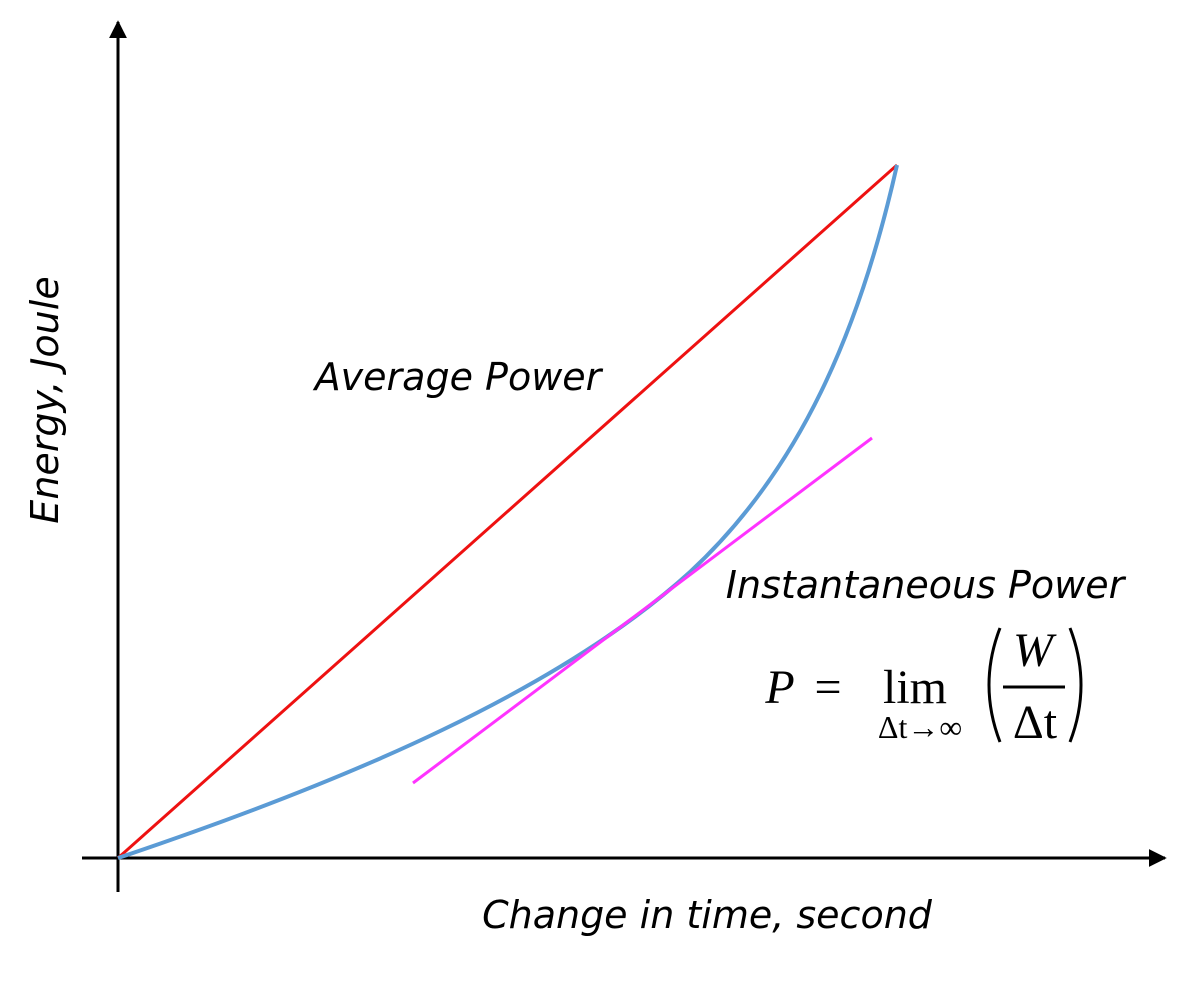 This screenshot has height=983, width=1200. What do you see at coordinates (827, 687) in the screenshot?
I see `formula-equals: =` at bounding box center [827, 687].